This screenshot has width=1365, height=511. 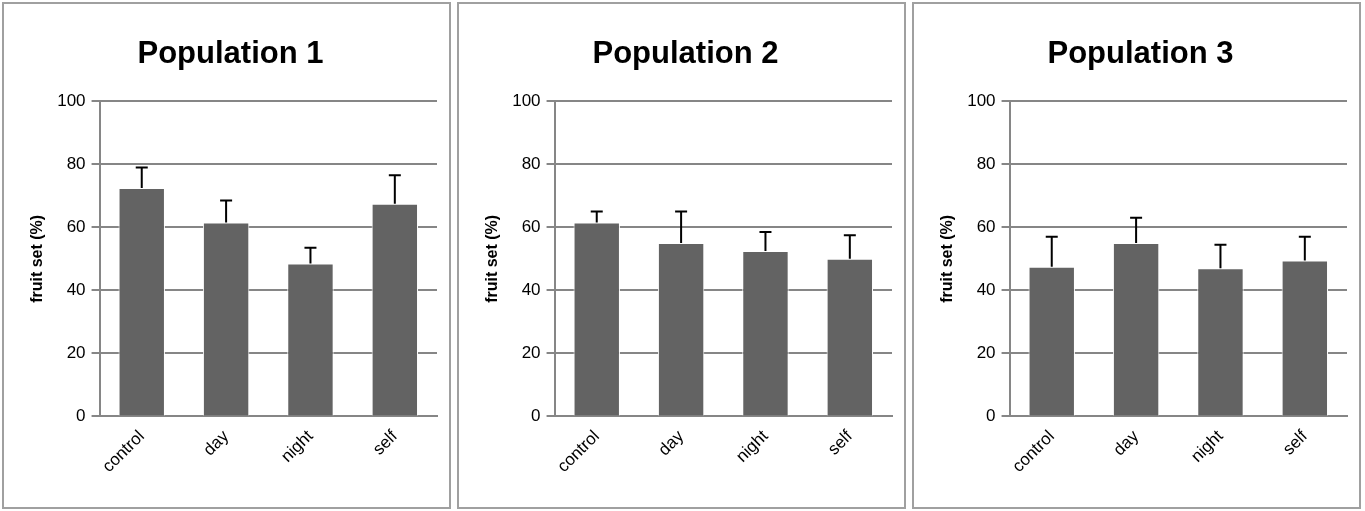 What do you see at coordinates (685, 53) in the screenshot?
I see `chart-title: Population 2` at bounding box center [685, 53].